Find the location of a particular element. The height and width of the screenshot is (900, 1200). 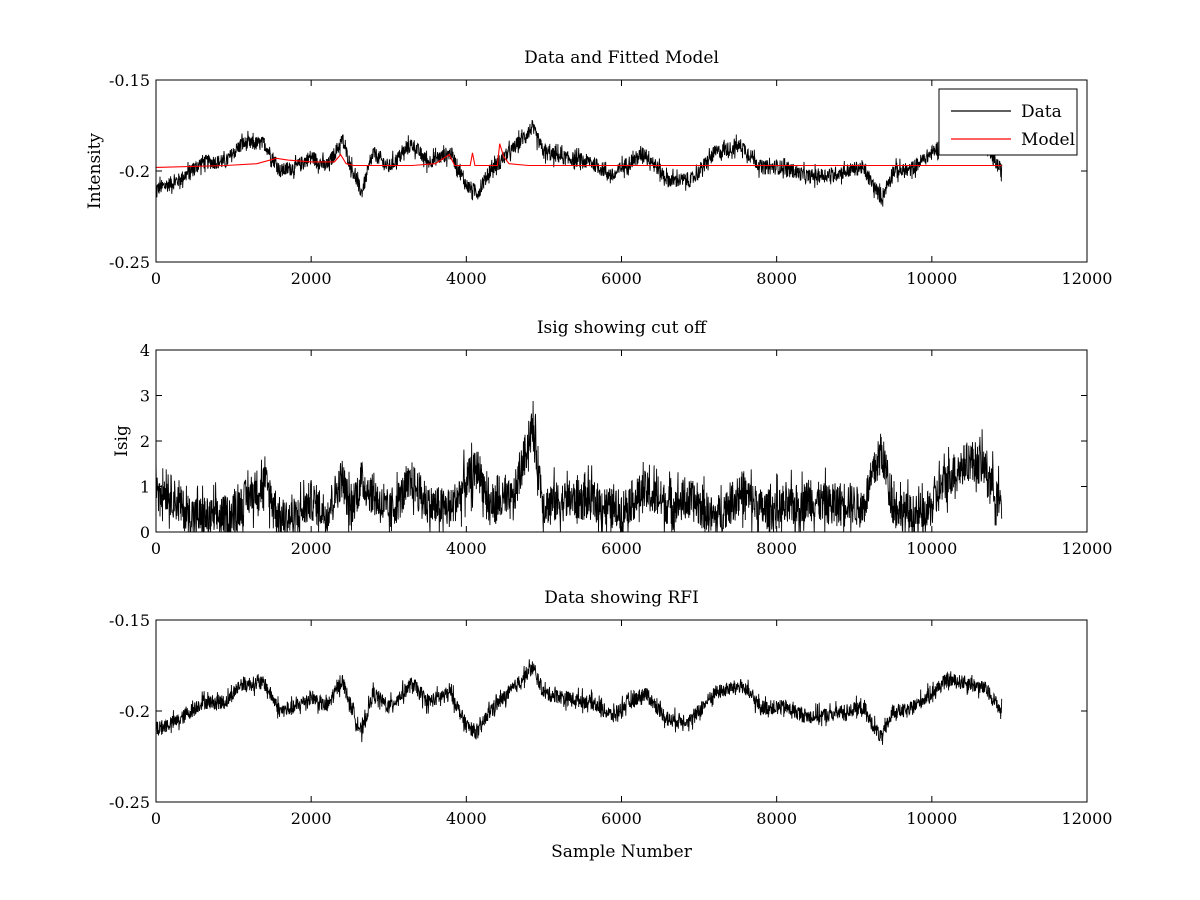

y-tick-label: 3 is located at coordinates (145, 396).